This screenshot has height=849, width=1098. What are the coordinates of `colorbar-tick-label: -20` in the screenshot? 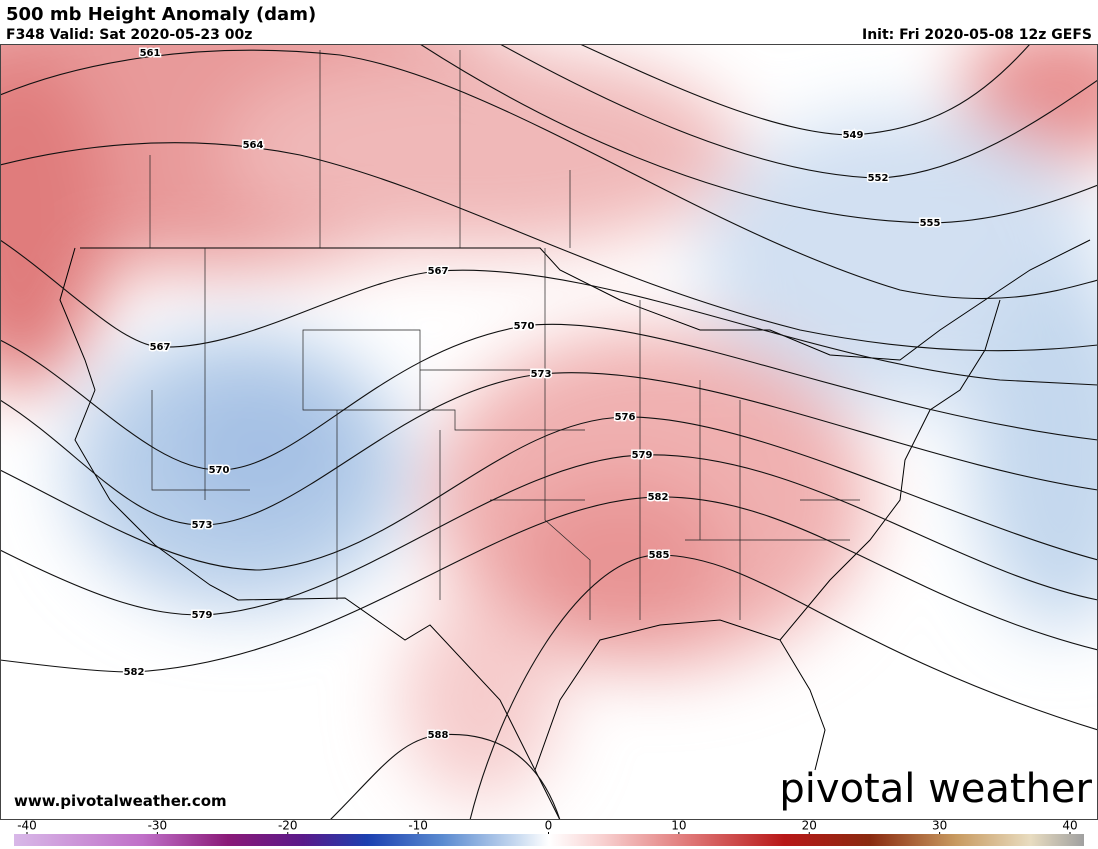 It's located at (288, 826).